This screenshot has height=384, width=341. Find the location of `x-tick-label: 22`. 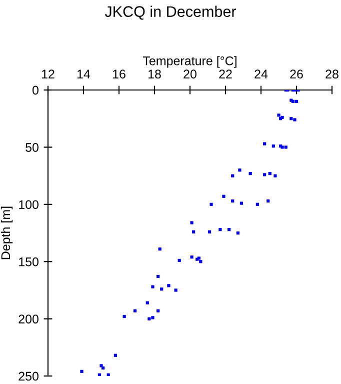

x-tick-label: 22 is located at coordinates (225, 74).